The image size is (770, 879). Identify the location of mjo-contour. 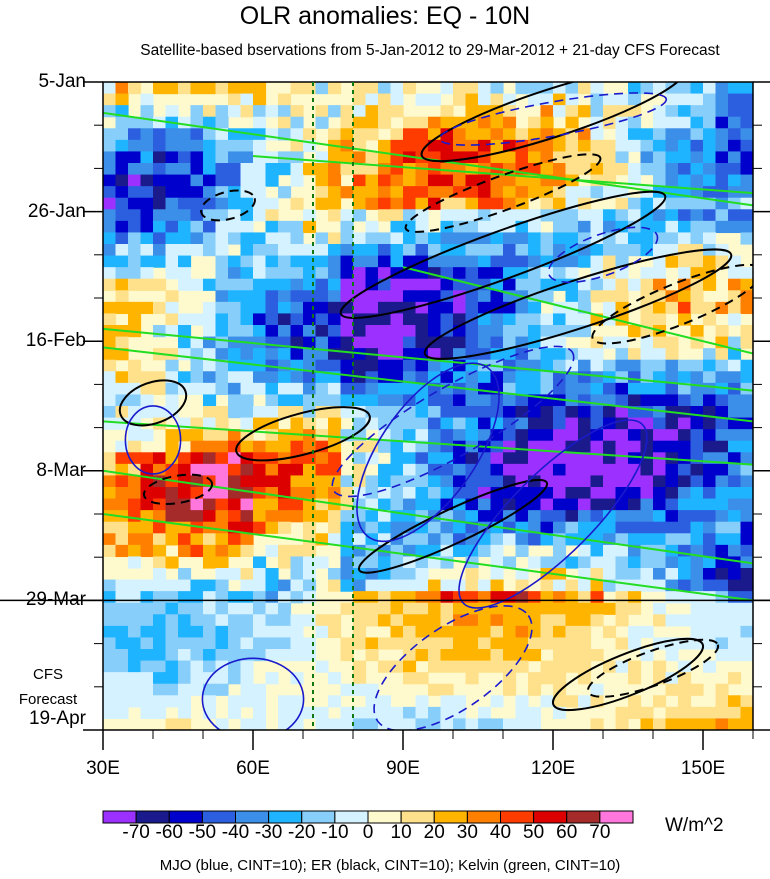
(153, 440).